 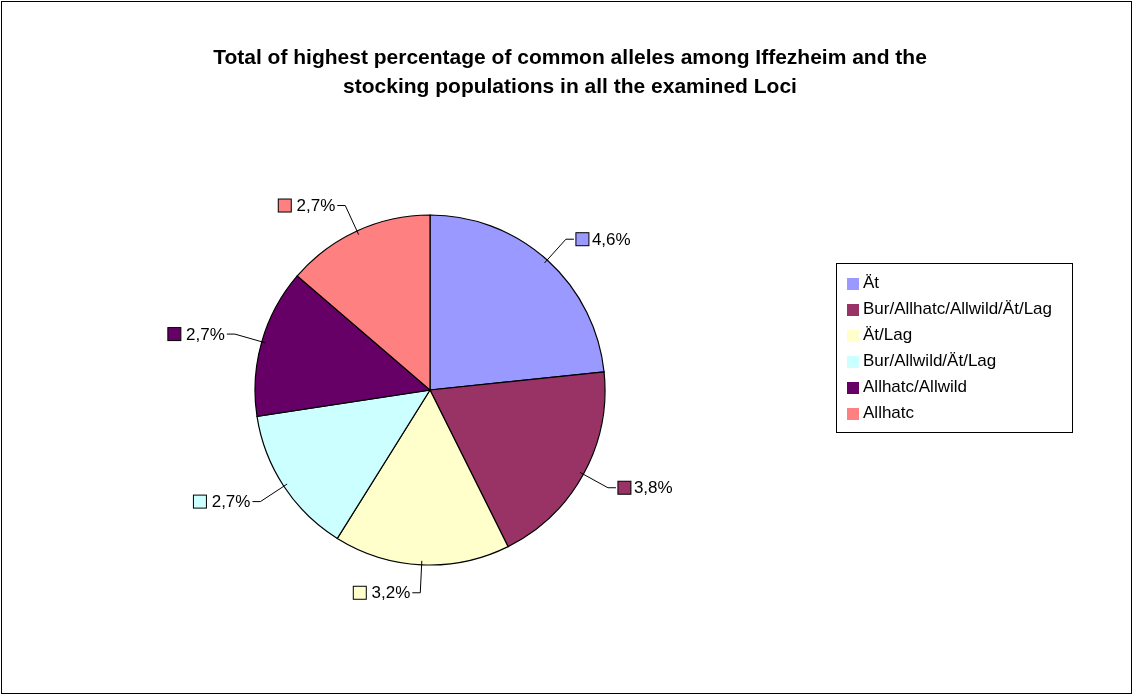 I want to click on data-label: 4,6%, so click(x=611, y=239).